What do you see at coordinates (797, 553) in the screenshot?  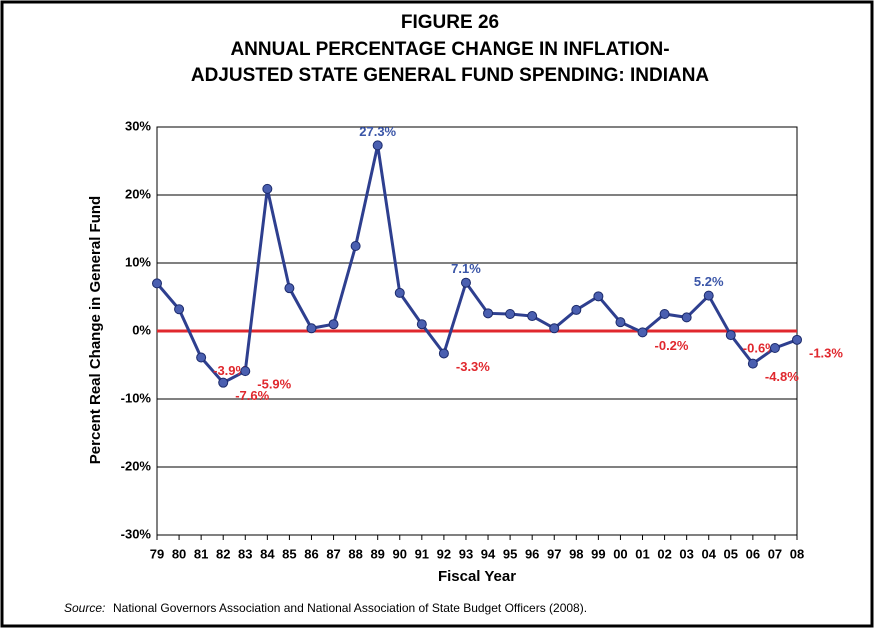 I see `x-tick-label: 08` at bounding box center [797, 553].